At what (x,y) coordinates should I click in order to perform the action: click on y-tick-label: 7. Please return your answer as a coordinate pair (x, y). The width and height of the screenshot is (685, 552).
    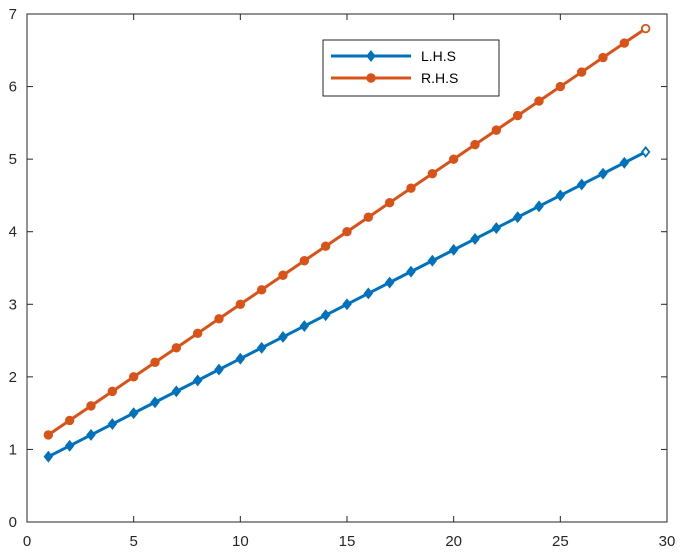
    Looking at the image, I should click on (13, 14).